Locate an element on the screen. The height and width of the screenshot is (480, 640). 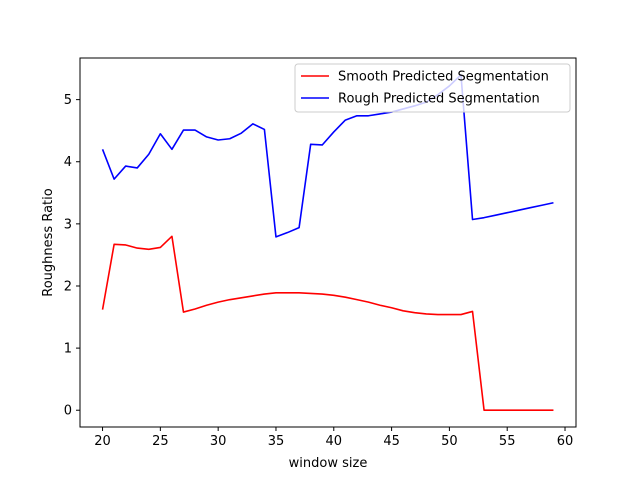
y-tick-label: 3 is located at coordinates (68, 224).